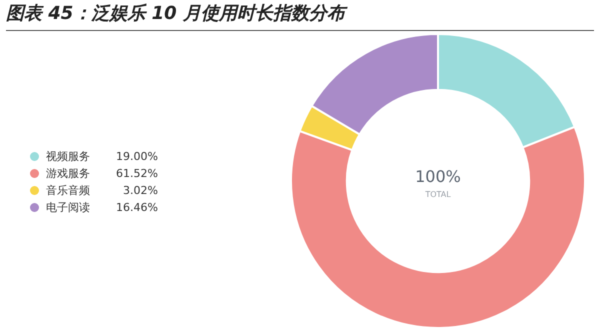 The height and width of the screenshot is (335, 600). I want to click on data-label: 3.02%, so click(140, 190).